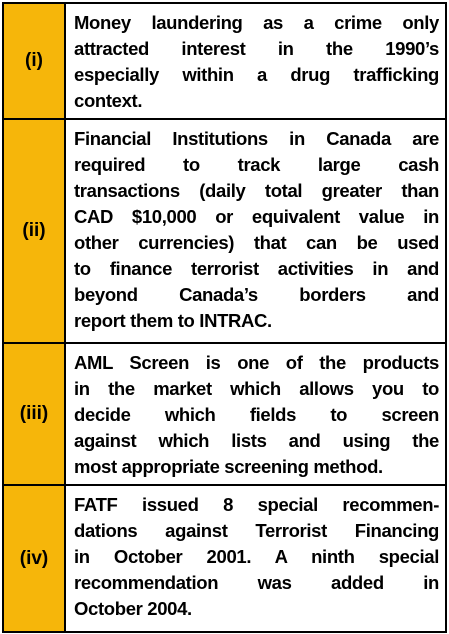 Image resolution: width=449 pixels, height=634 pixels. What do you see at coordinates (35, 61) in the screenshot?
I see `row-label: (i)` at bounding box center [35, 61].